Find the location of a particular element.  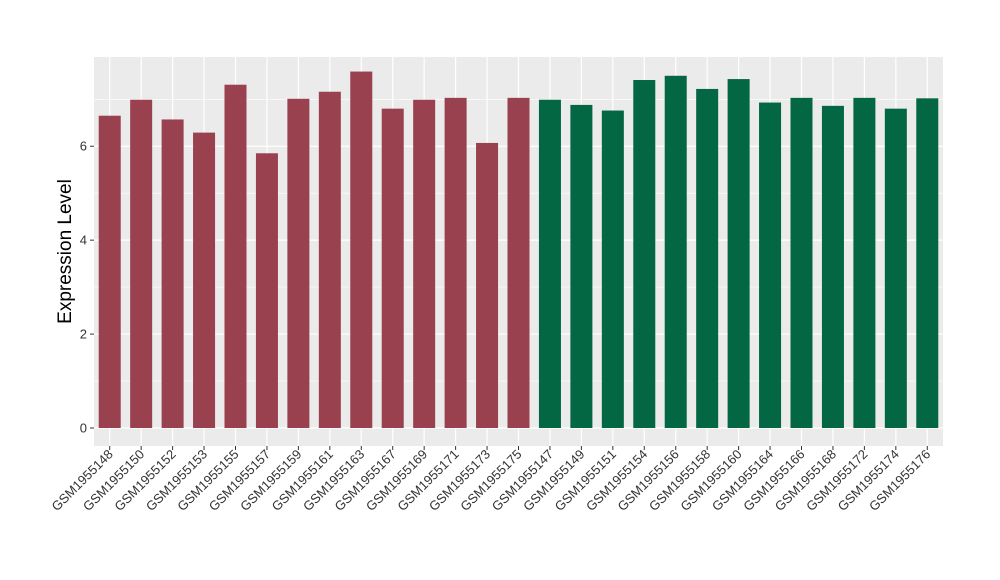

y-tick-label: 4 is located at coordinates (83, 240).